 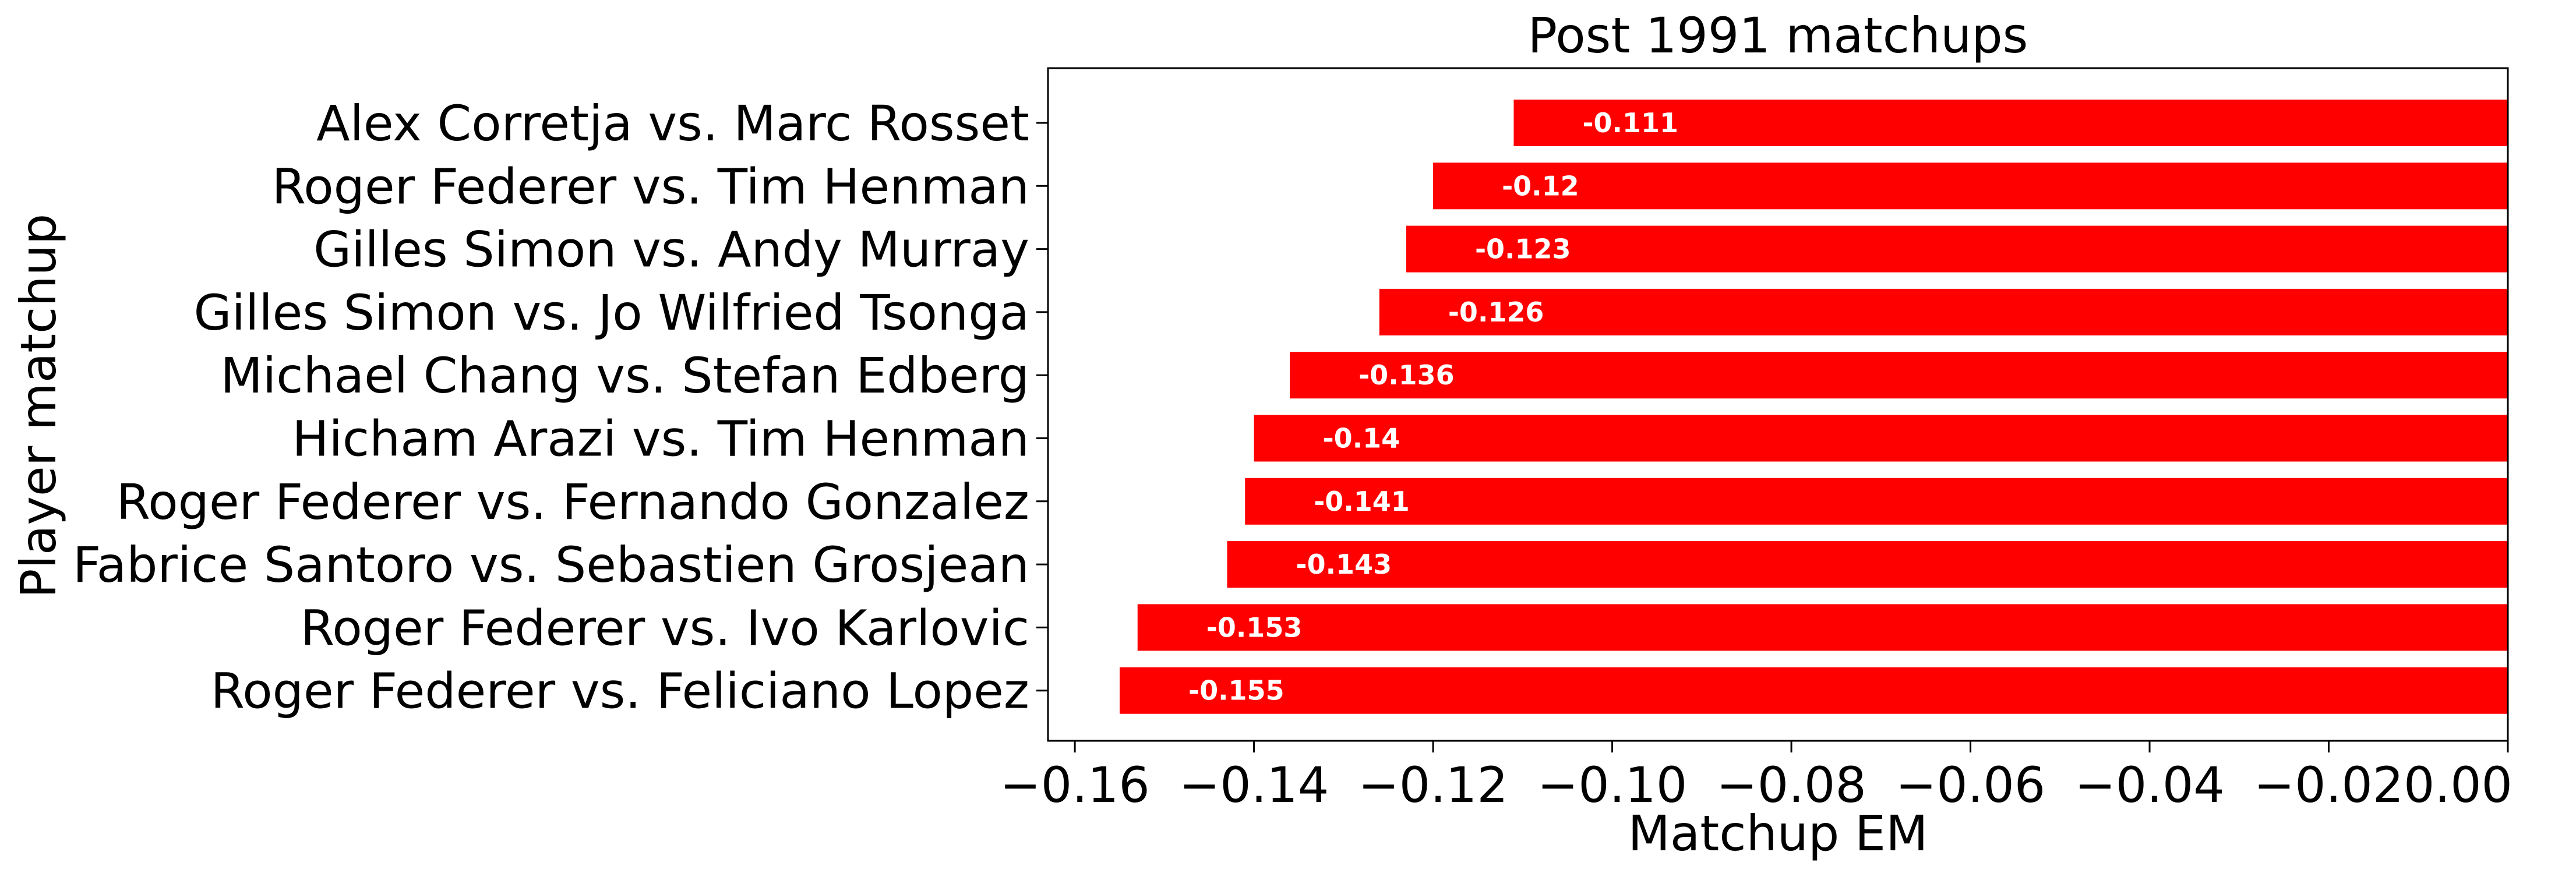 I want to click on bar-value-label: -0.123, so click(x=1523, y=249).